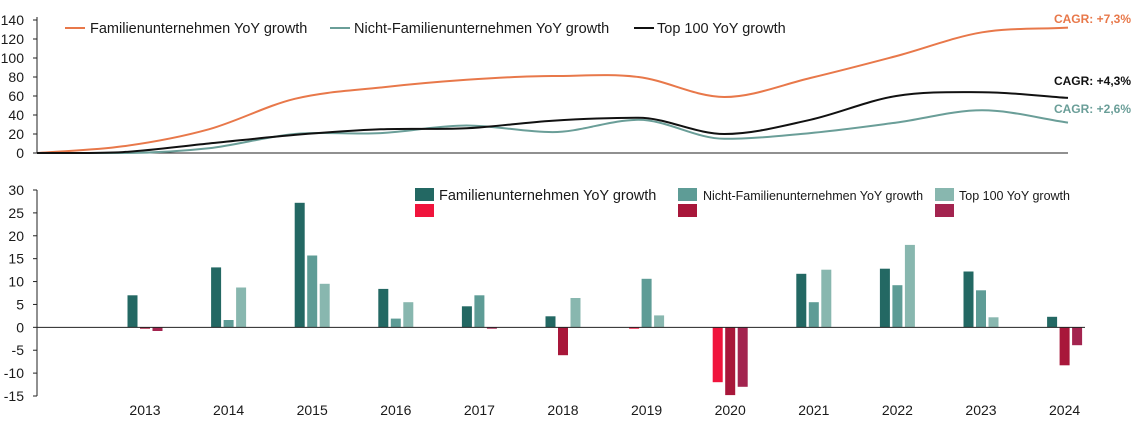 The height and width of the screenshot is (425, 1135). What do you see at coordinates (20, 153) in the screenshot?
I see `line-chart-y-tick-label: 0` at bounding box center [20, 153].